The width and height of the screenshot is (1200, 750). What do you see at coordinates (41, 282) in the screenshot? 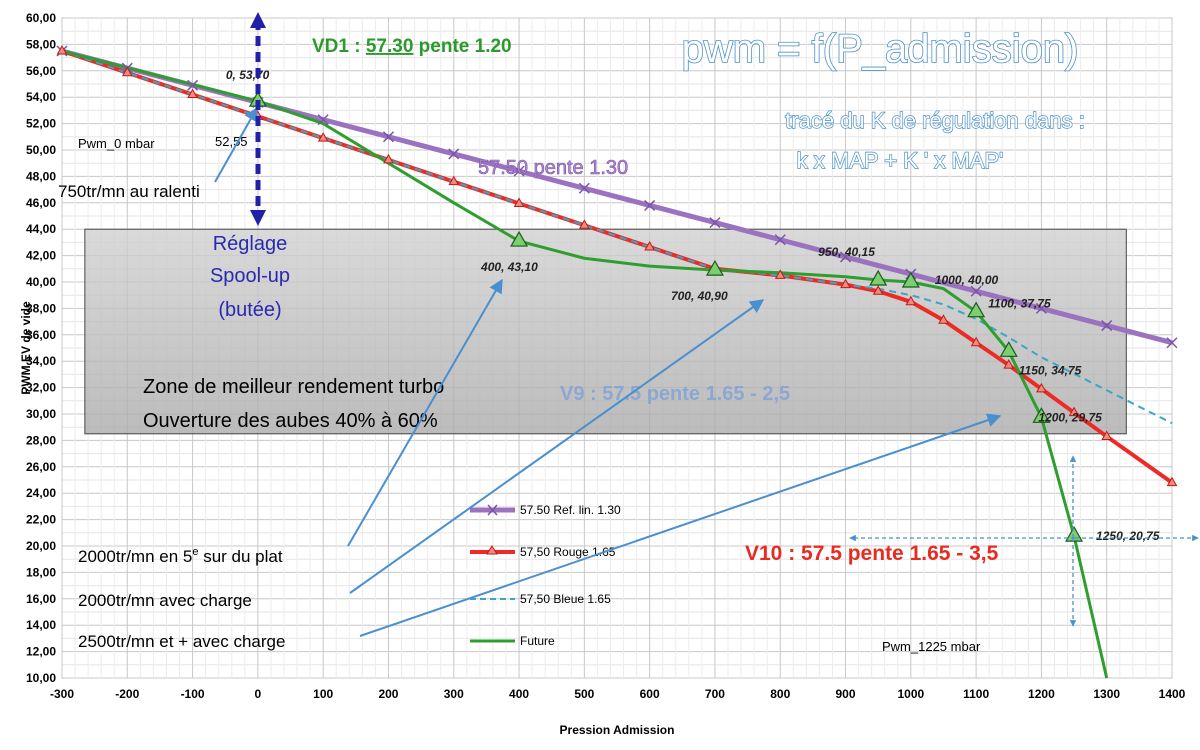
I see `y-tick-label-15: 40,00` at bounding box center [41, 282].